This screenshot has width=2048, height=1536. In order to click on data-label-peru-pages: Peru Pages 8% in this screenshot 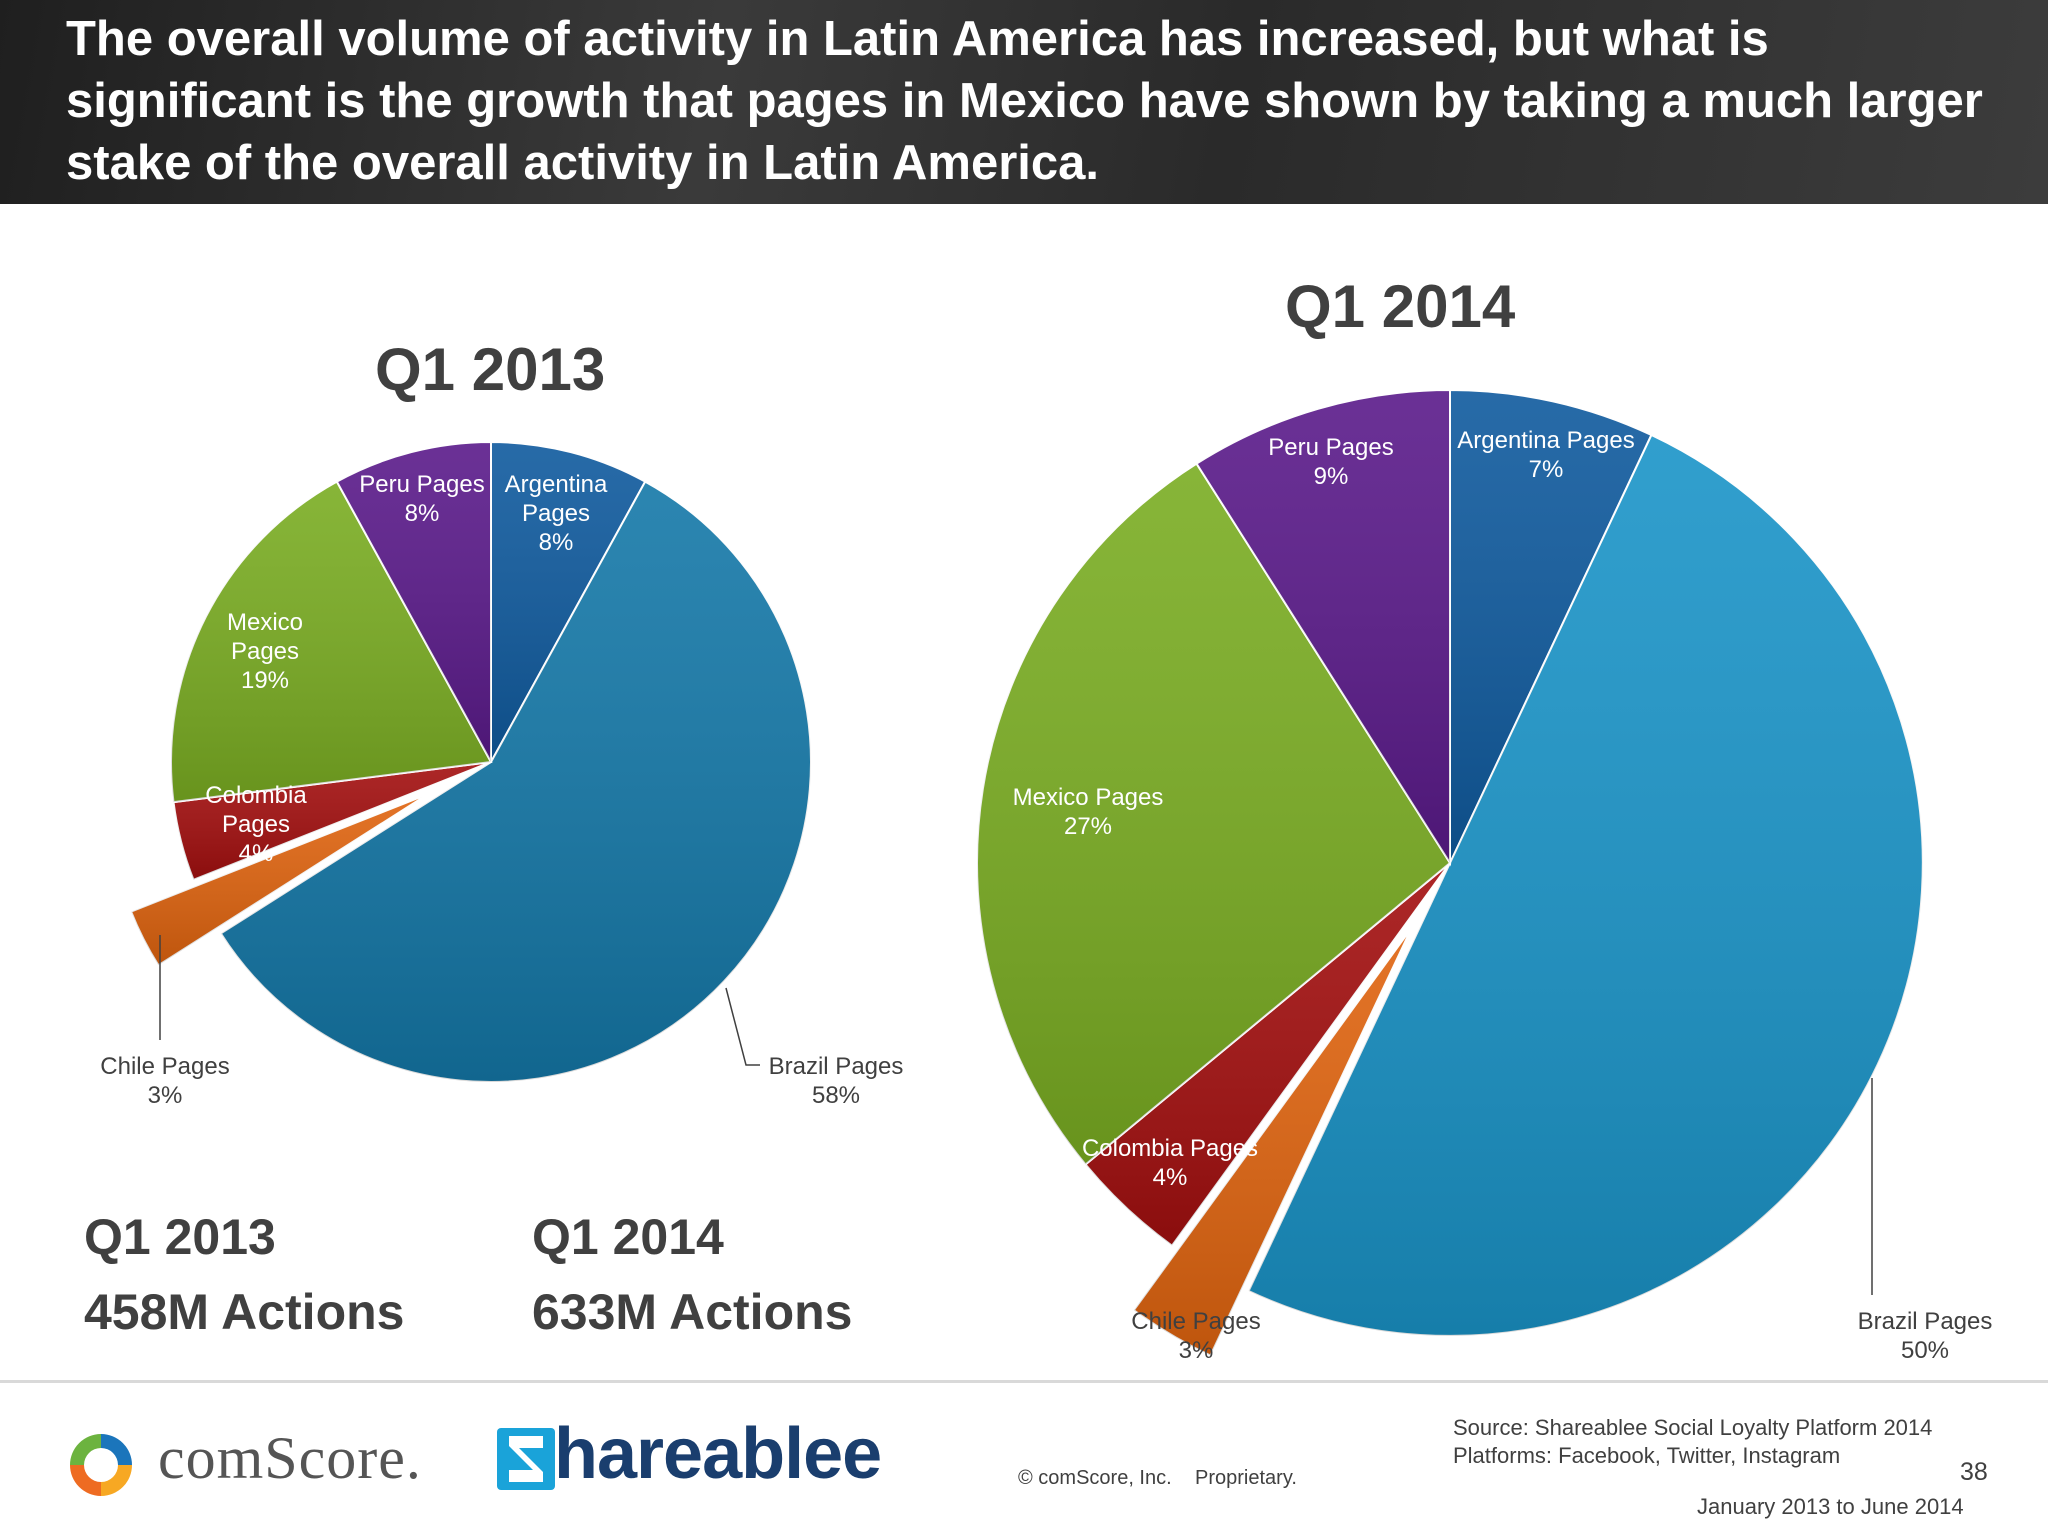, I will do `click(421, 499)`.